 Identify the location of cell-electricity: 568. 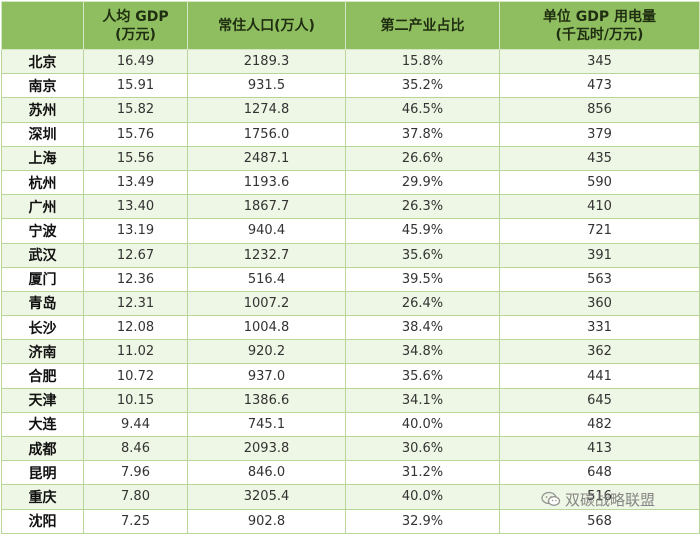
(599, 521).